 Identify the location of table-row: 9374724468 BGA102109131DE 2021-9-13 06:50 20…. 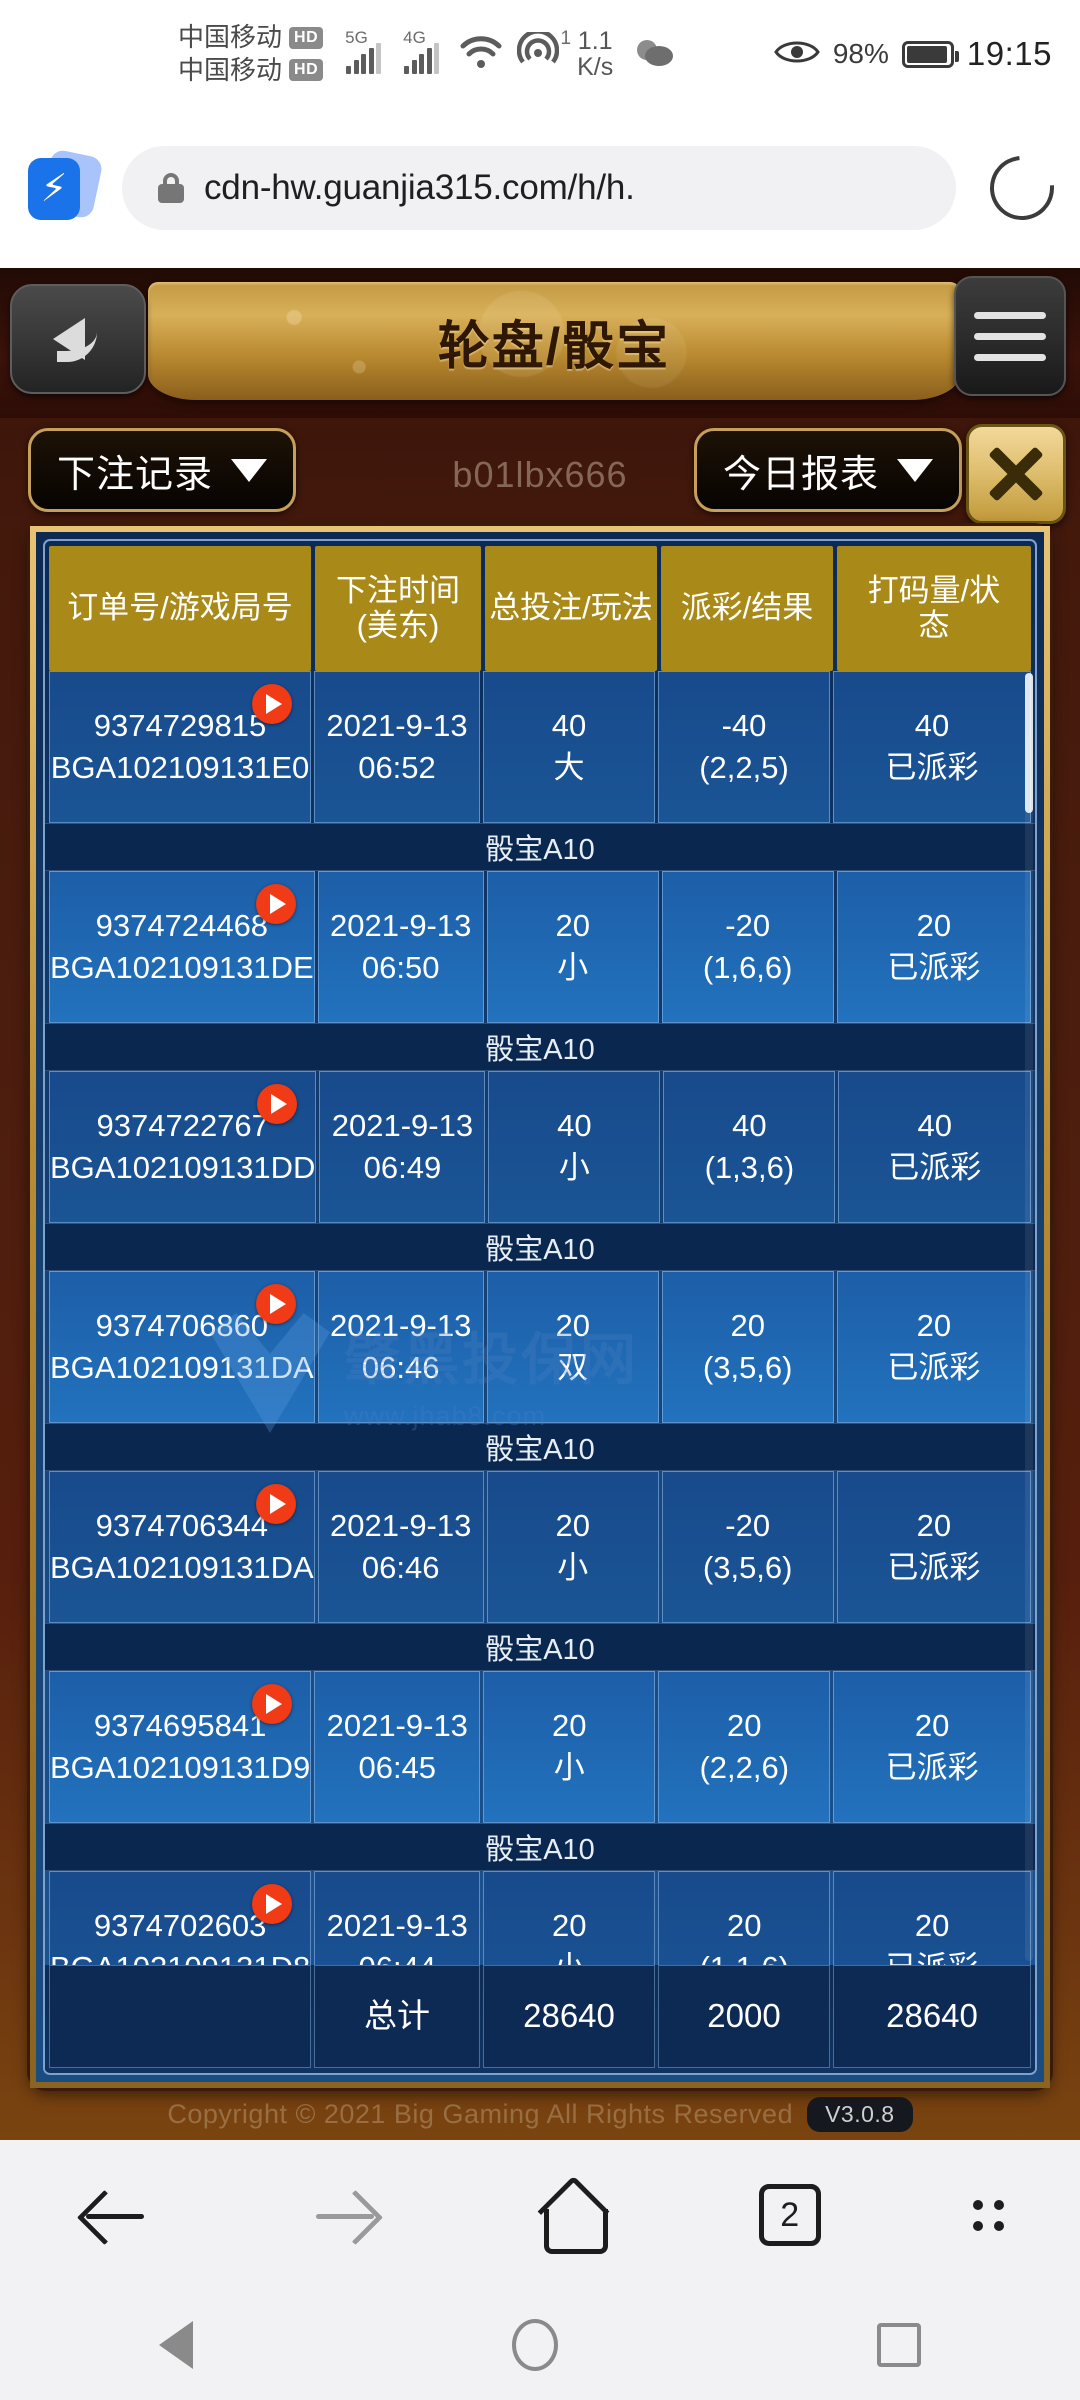
(540, 947).